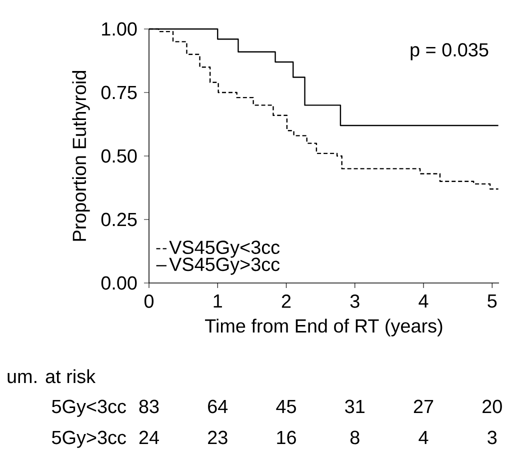 The width and height of the screenshot is (517, 459). What do you see at coordinates (218, 437) in the screenshot?
I see `text: 23` at bounding box center [218, 437].